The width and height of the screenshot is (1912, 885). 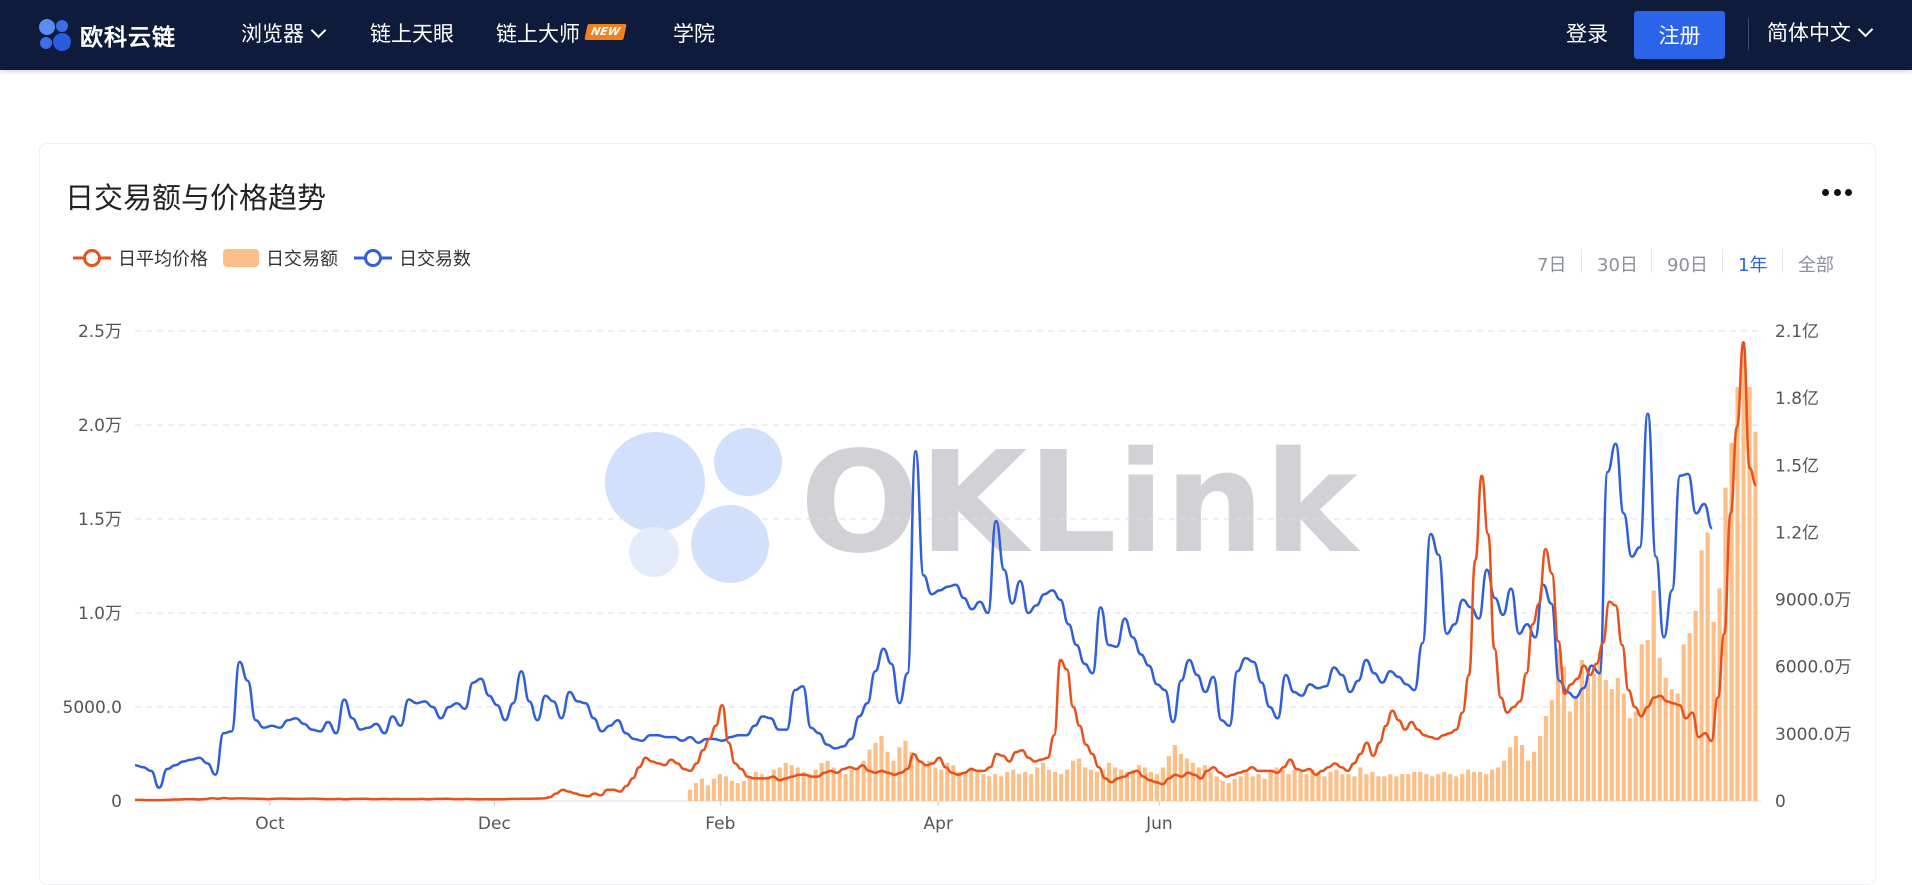 I want to click on legend-item-tx-count: 日交易数, so click(x=412, y=258).